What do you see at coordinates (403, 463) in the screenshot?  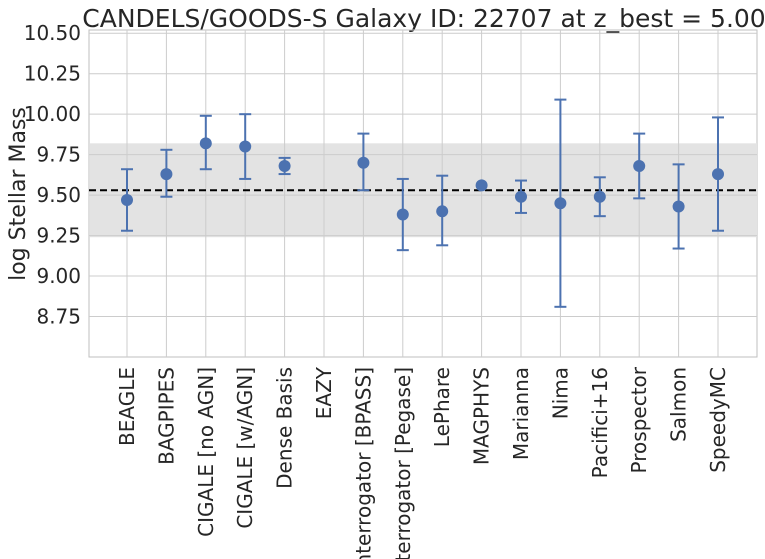 I see `x-tick-label: Interrogator [Pegase]` at bounding box center [403, 463].